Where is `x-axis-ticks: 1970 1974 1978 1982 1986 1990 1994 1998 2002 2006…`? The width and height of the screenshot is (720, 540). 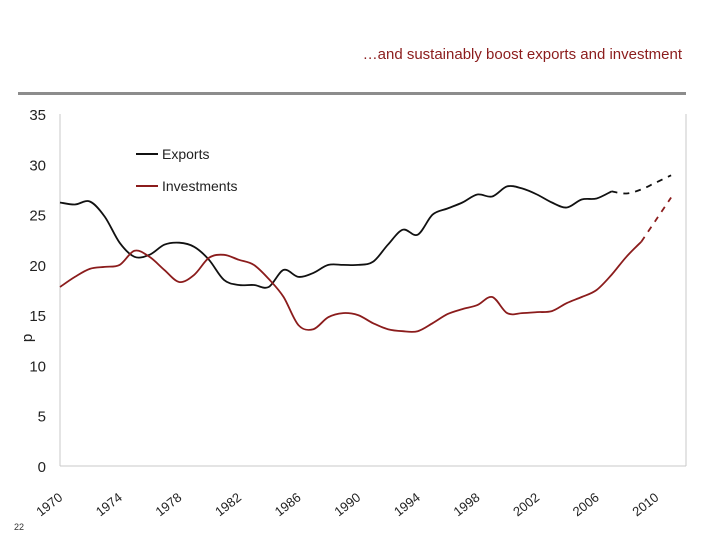 x-axis-ticks: 1970 1974 1978 1982 1986 1990 1994 1998 2002 2006… is located at coordinates (347, 505).